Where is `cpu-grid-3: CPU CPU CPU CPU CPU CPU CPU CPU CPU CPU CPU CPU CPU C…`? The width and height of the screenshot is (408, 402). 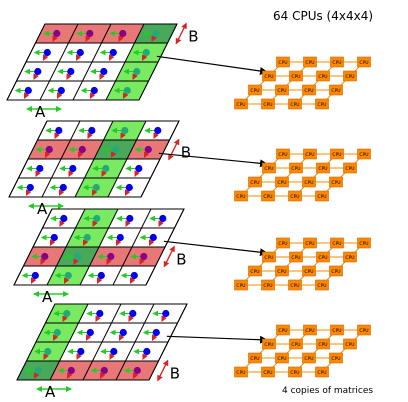 cpu-grid-3: CPU CPU CPU CPU CPU CPU CPU CPU CPU CPU CPU CPU CPU C… is located at coordinates (302, 264).